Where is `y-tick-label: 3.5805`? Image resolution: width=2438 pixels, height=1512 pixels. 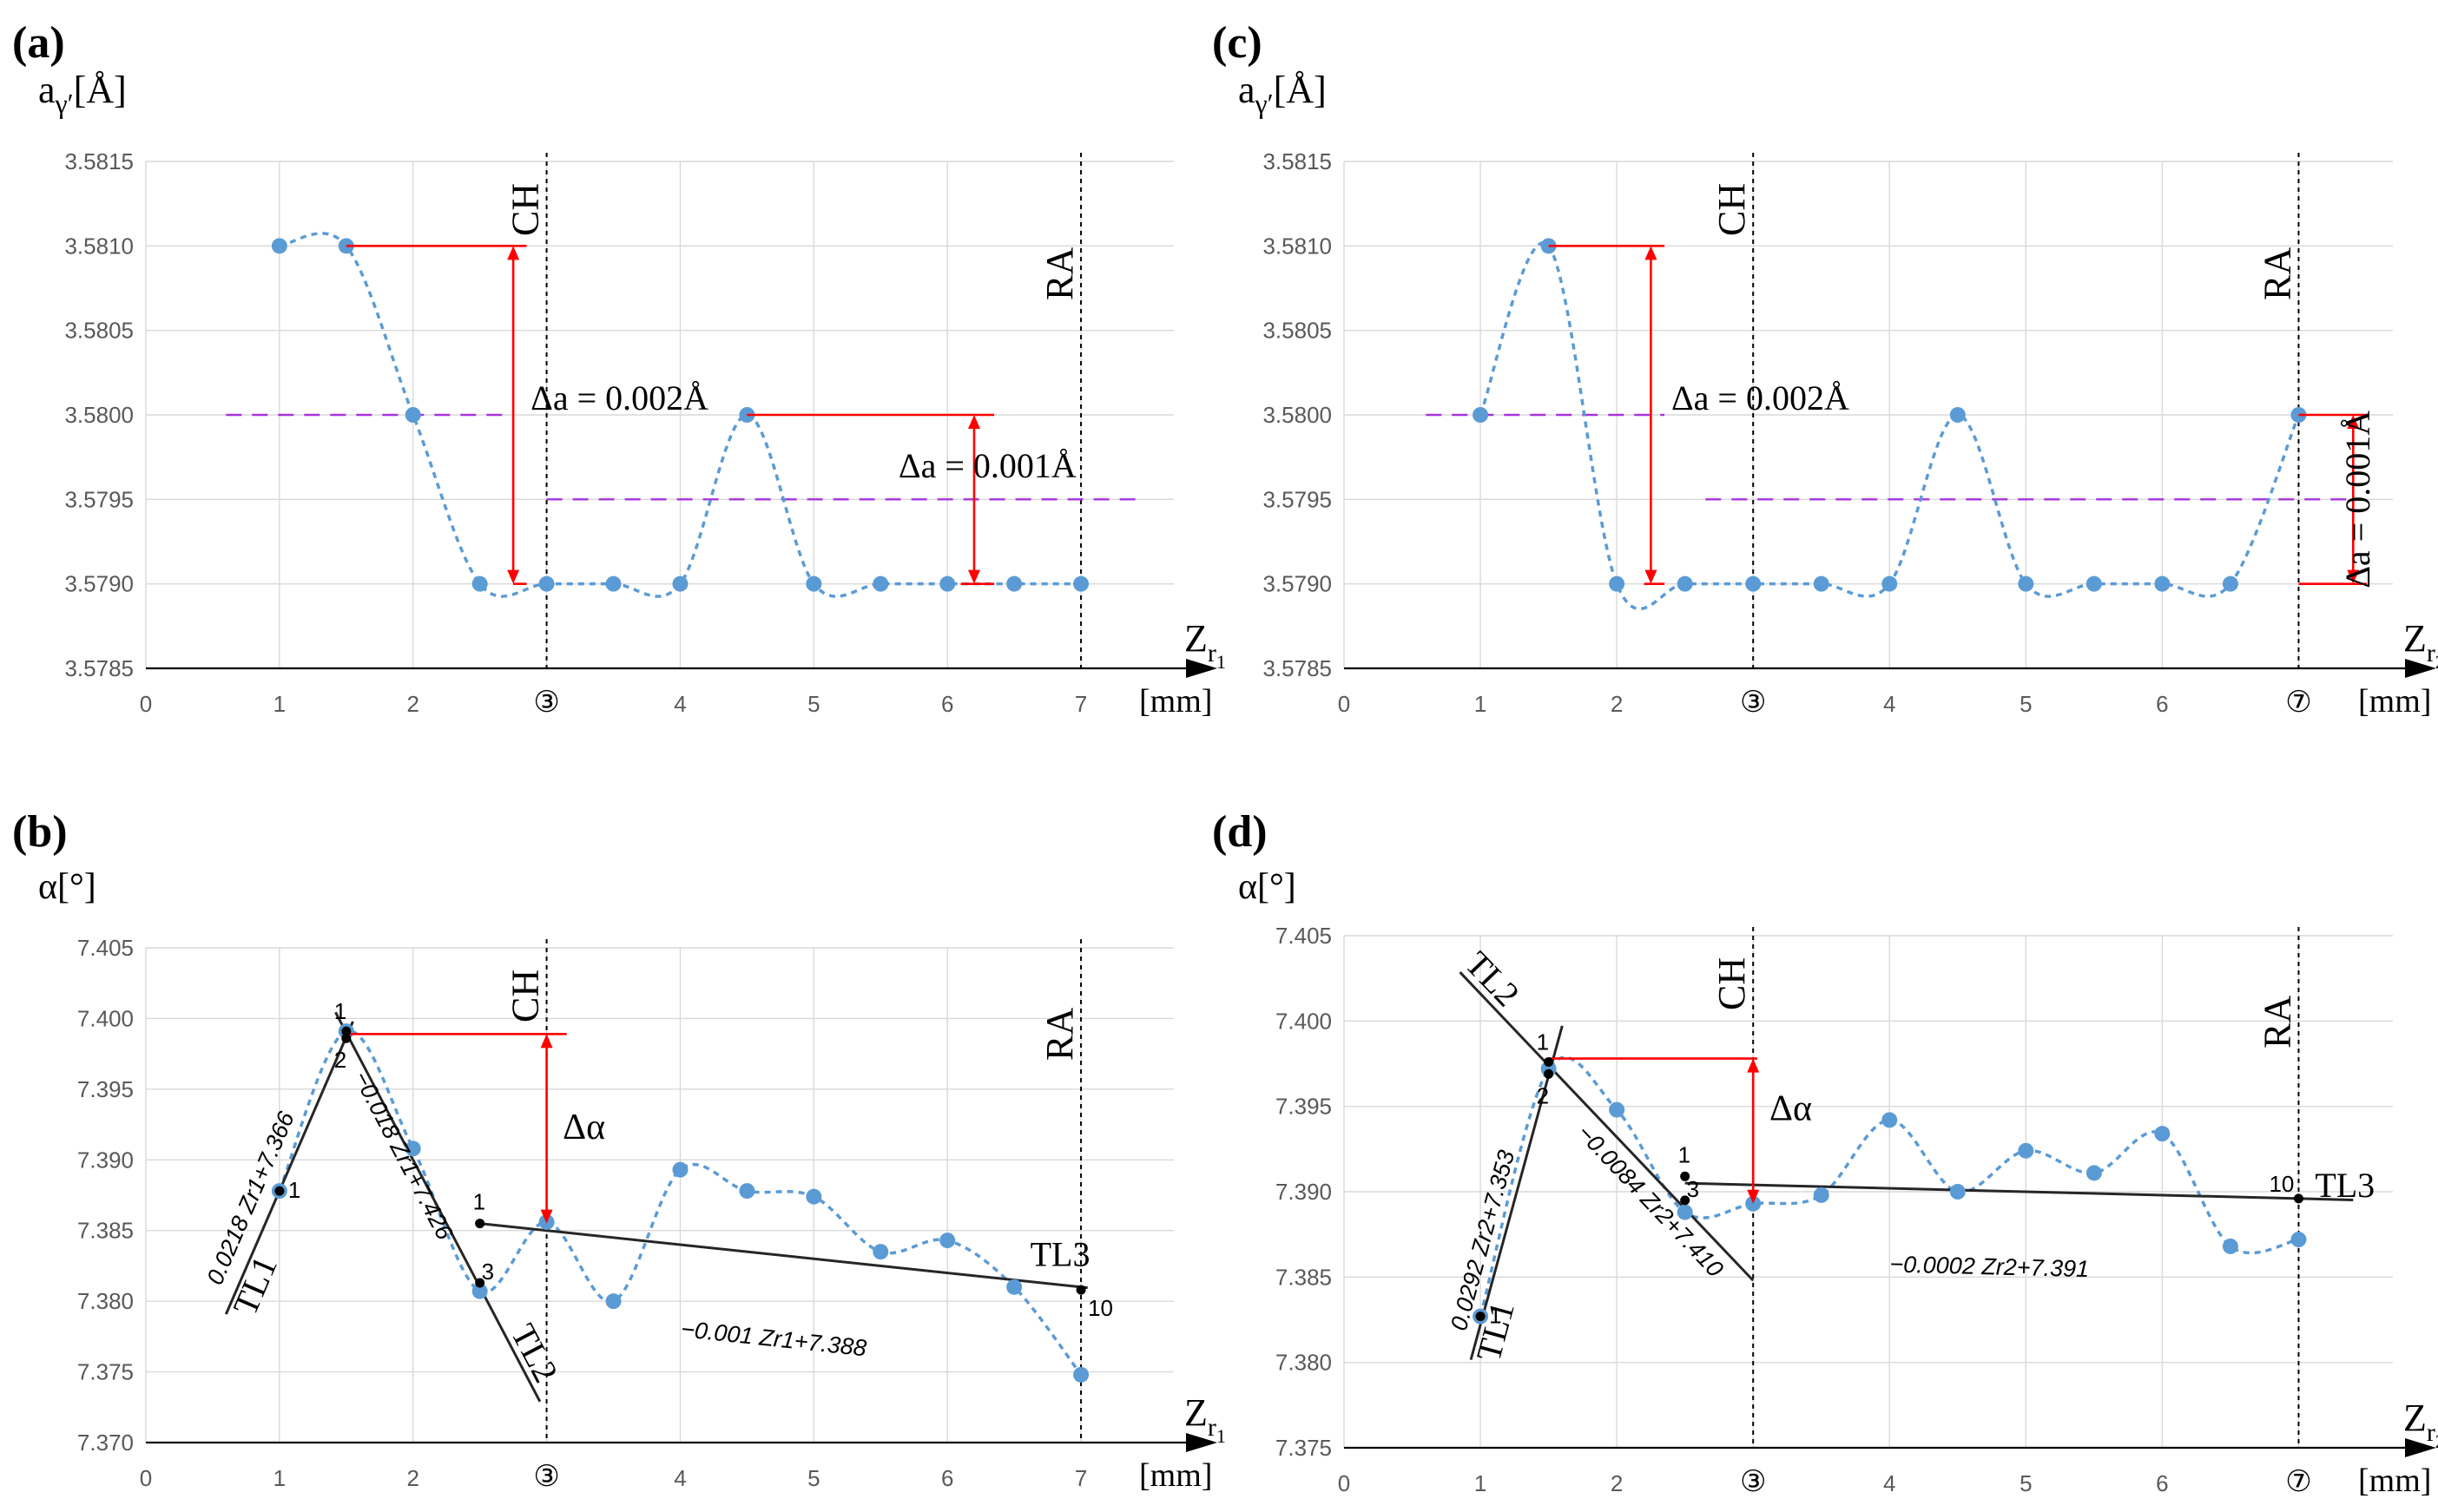 y-tick-label: 3.5805 is located at coordinates (99, 331).